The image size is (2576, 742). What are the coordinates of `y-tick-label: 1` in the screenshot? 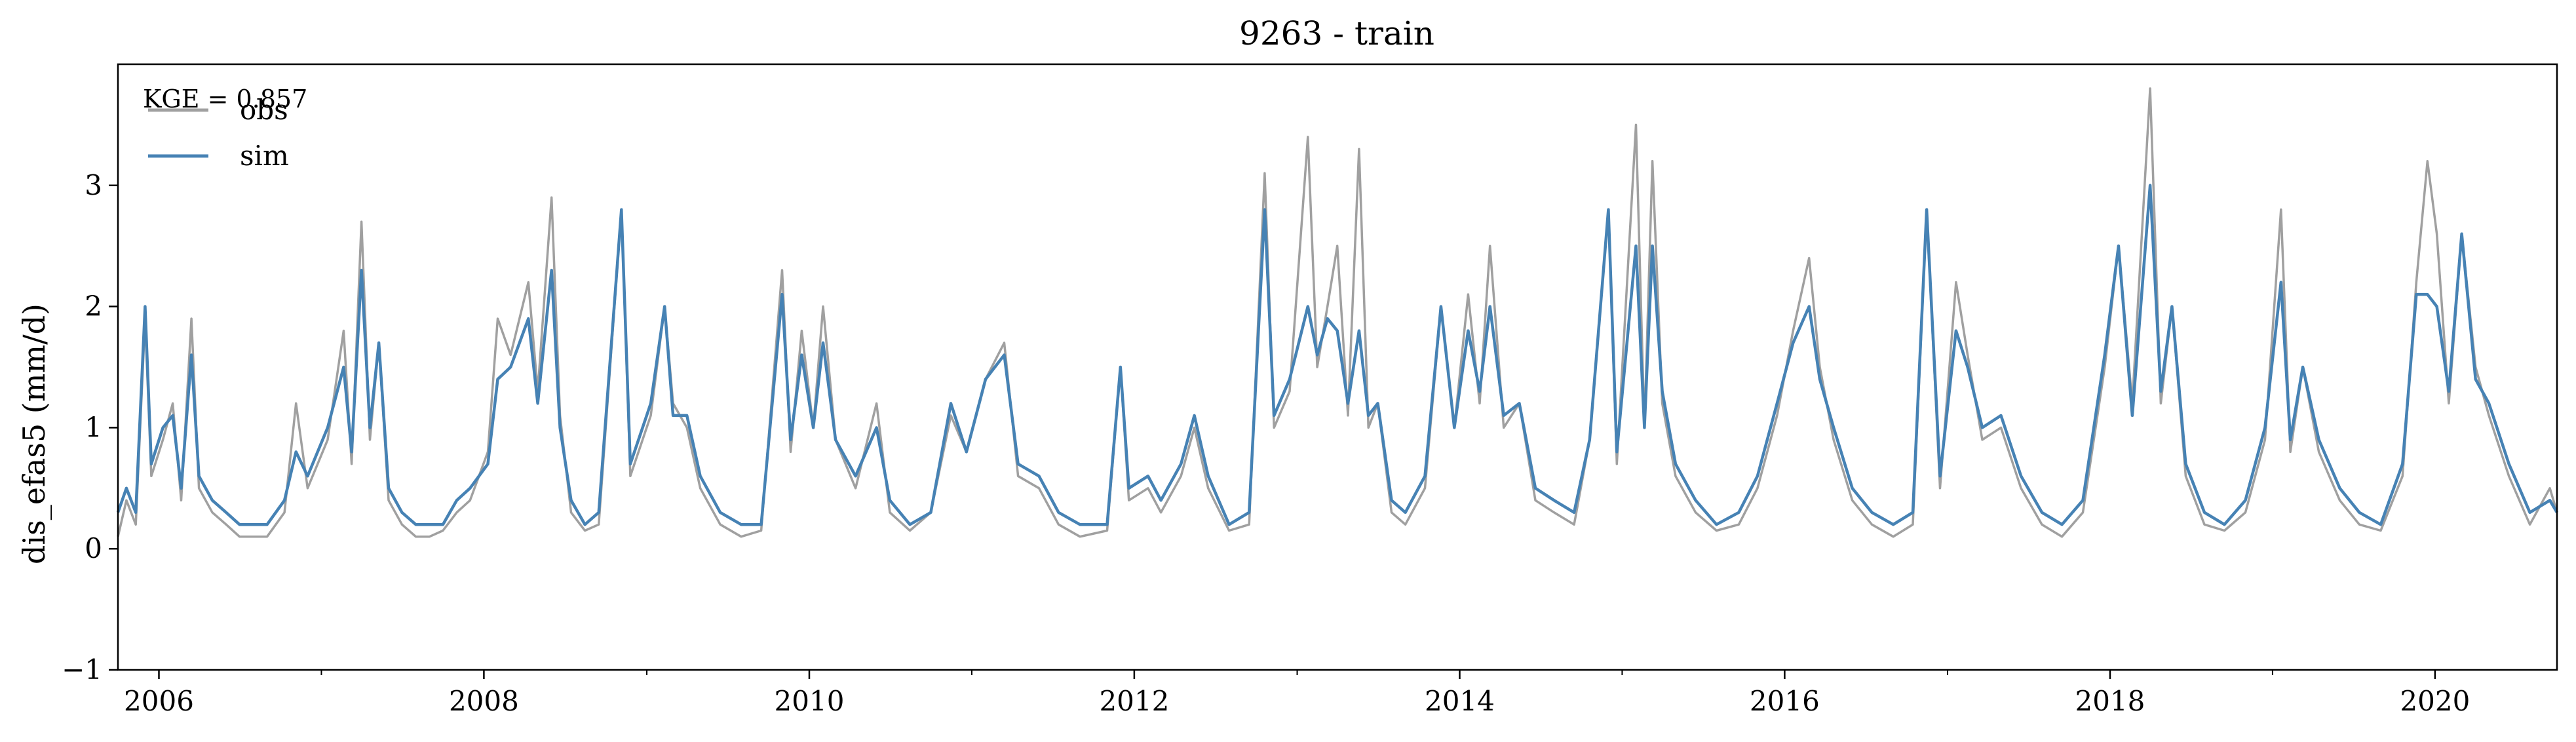 It's located at (93, 427).